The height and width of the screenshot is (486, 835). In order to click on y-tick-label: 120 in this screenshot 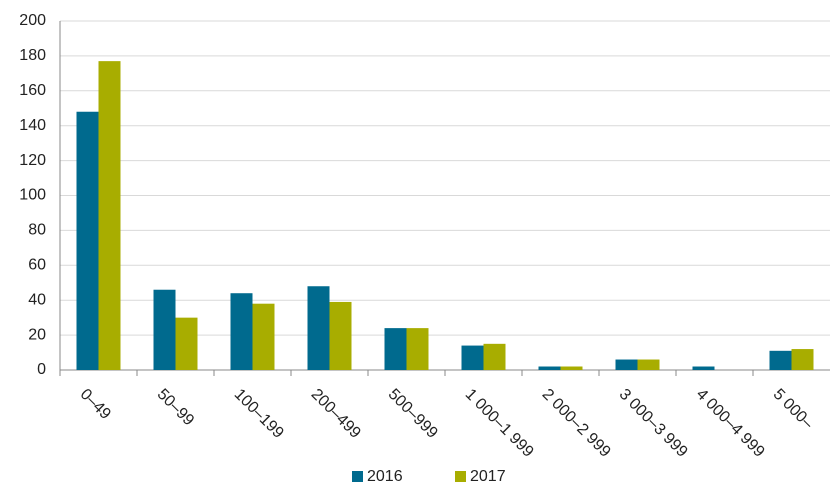, I will do `click(32, 160)`.